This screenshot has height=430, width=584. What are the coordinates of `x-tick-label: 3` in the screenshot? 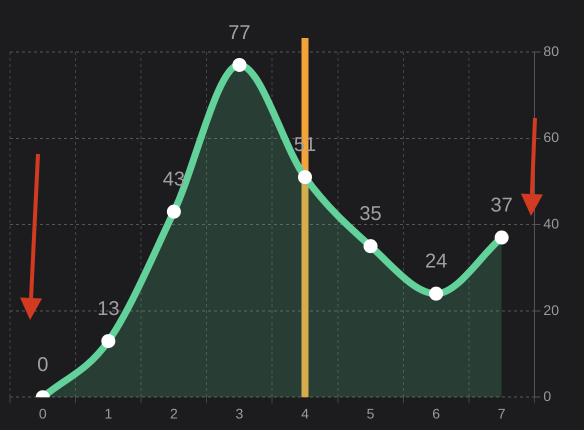 It's located at (240, 413).